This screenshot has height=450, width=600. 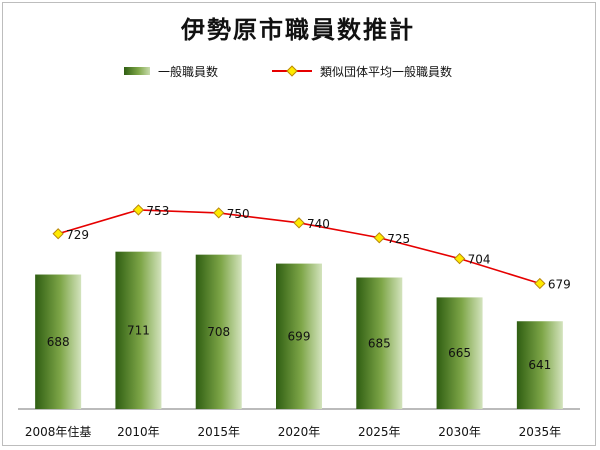 What do you see at coordinates (379, 432) in the screenshot?
I see `x-tick-label-4: 2025年` at bounding box center [379, 432].